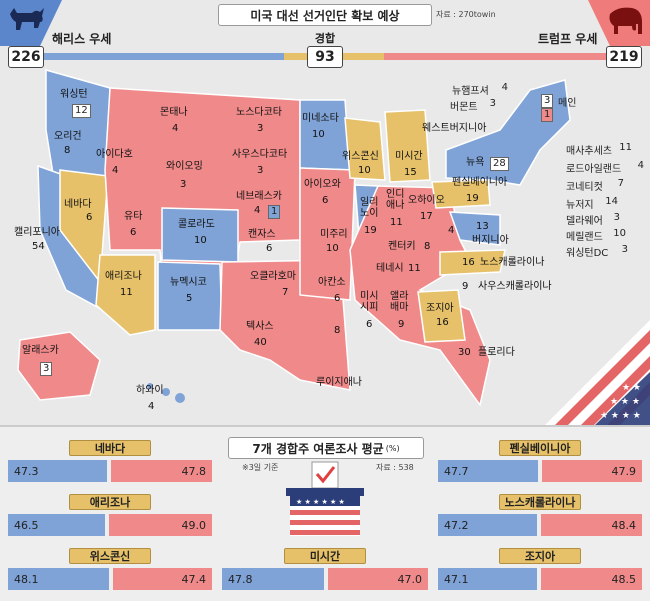 Image resolution: width=650 pixels, height=601 pixels. Describe the element at coordinates (260, 467) in the screenshot. I see `poll-date-note: ※3일 기준` at that location.